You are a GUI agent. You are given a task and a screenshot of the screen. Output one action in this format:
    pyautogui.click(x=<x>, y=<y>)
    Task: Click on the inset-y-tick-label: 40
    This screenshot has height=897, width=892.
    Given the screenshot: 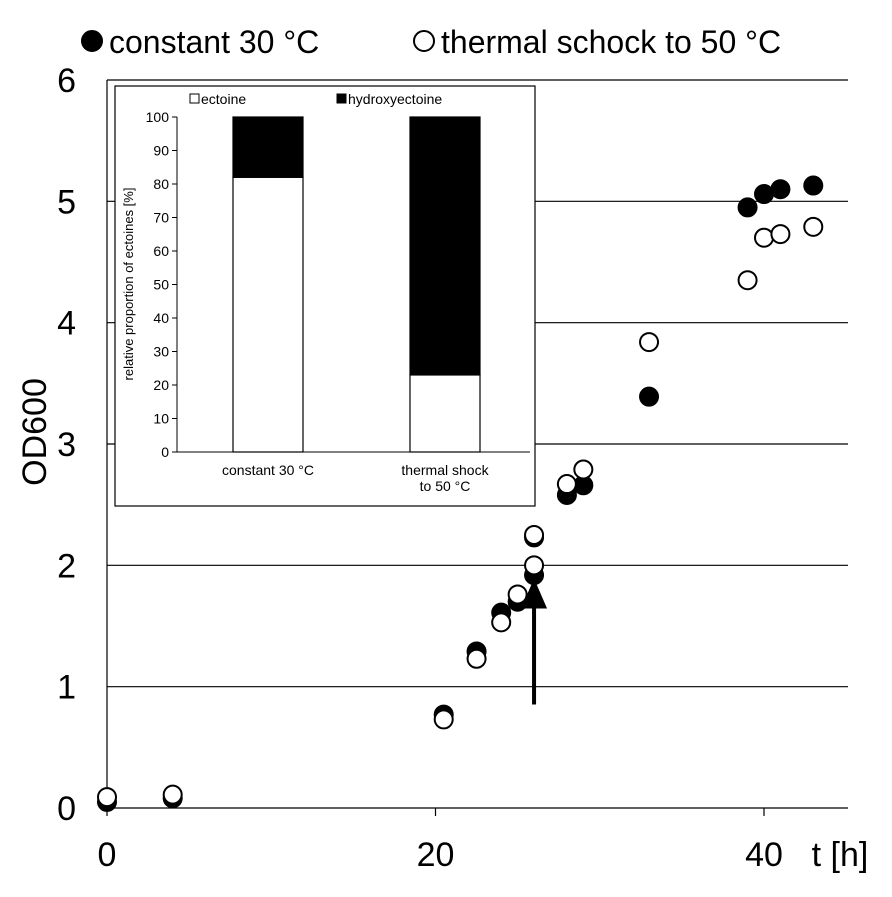 What is the action you would take?
    pyautogui.click(x=161, y=318)
    